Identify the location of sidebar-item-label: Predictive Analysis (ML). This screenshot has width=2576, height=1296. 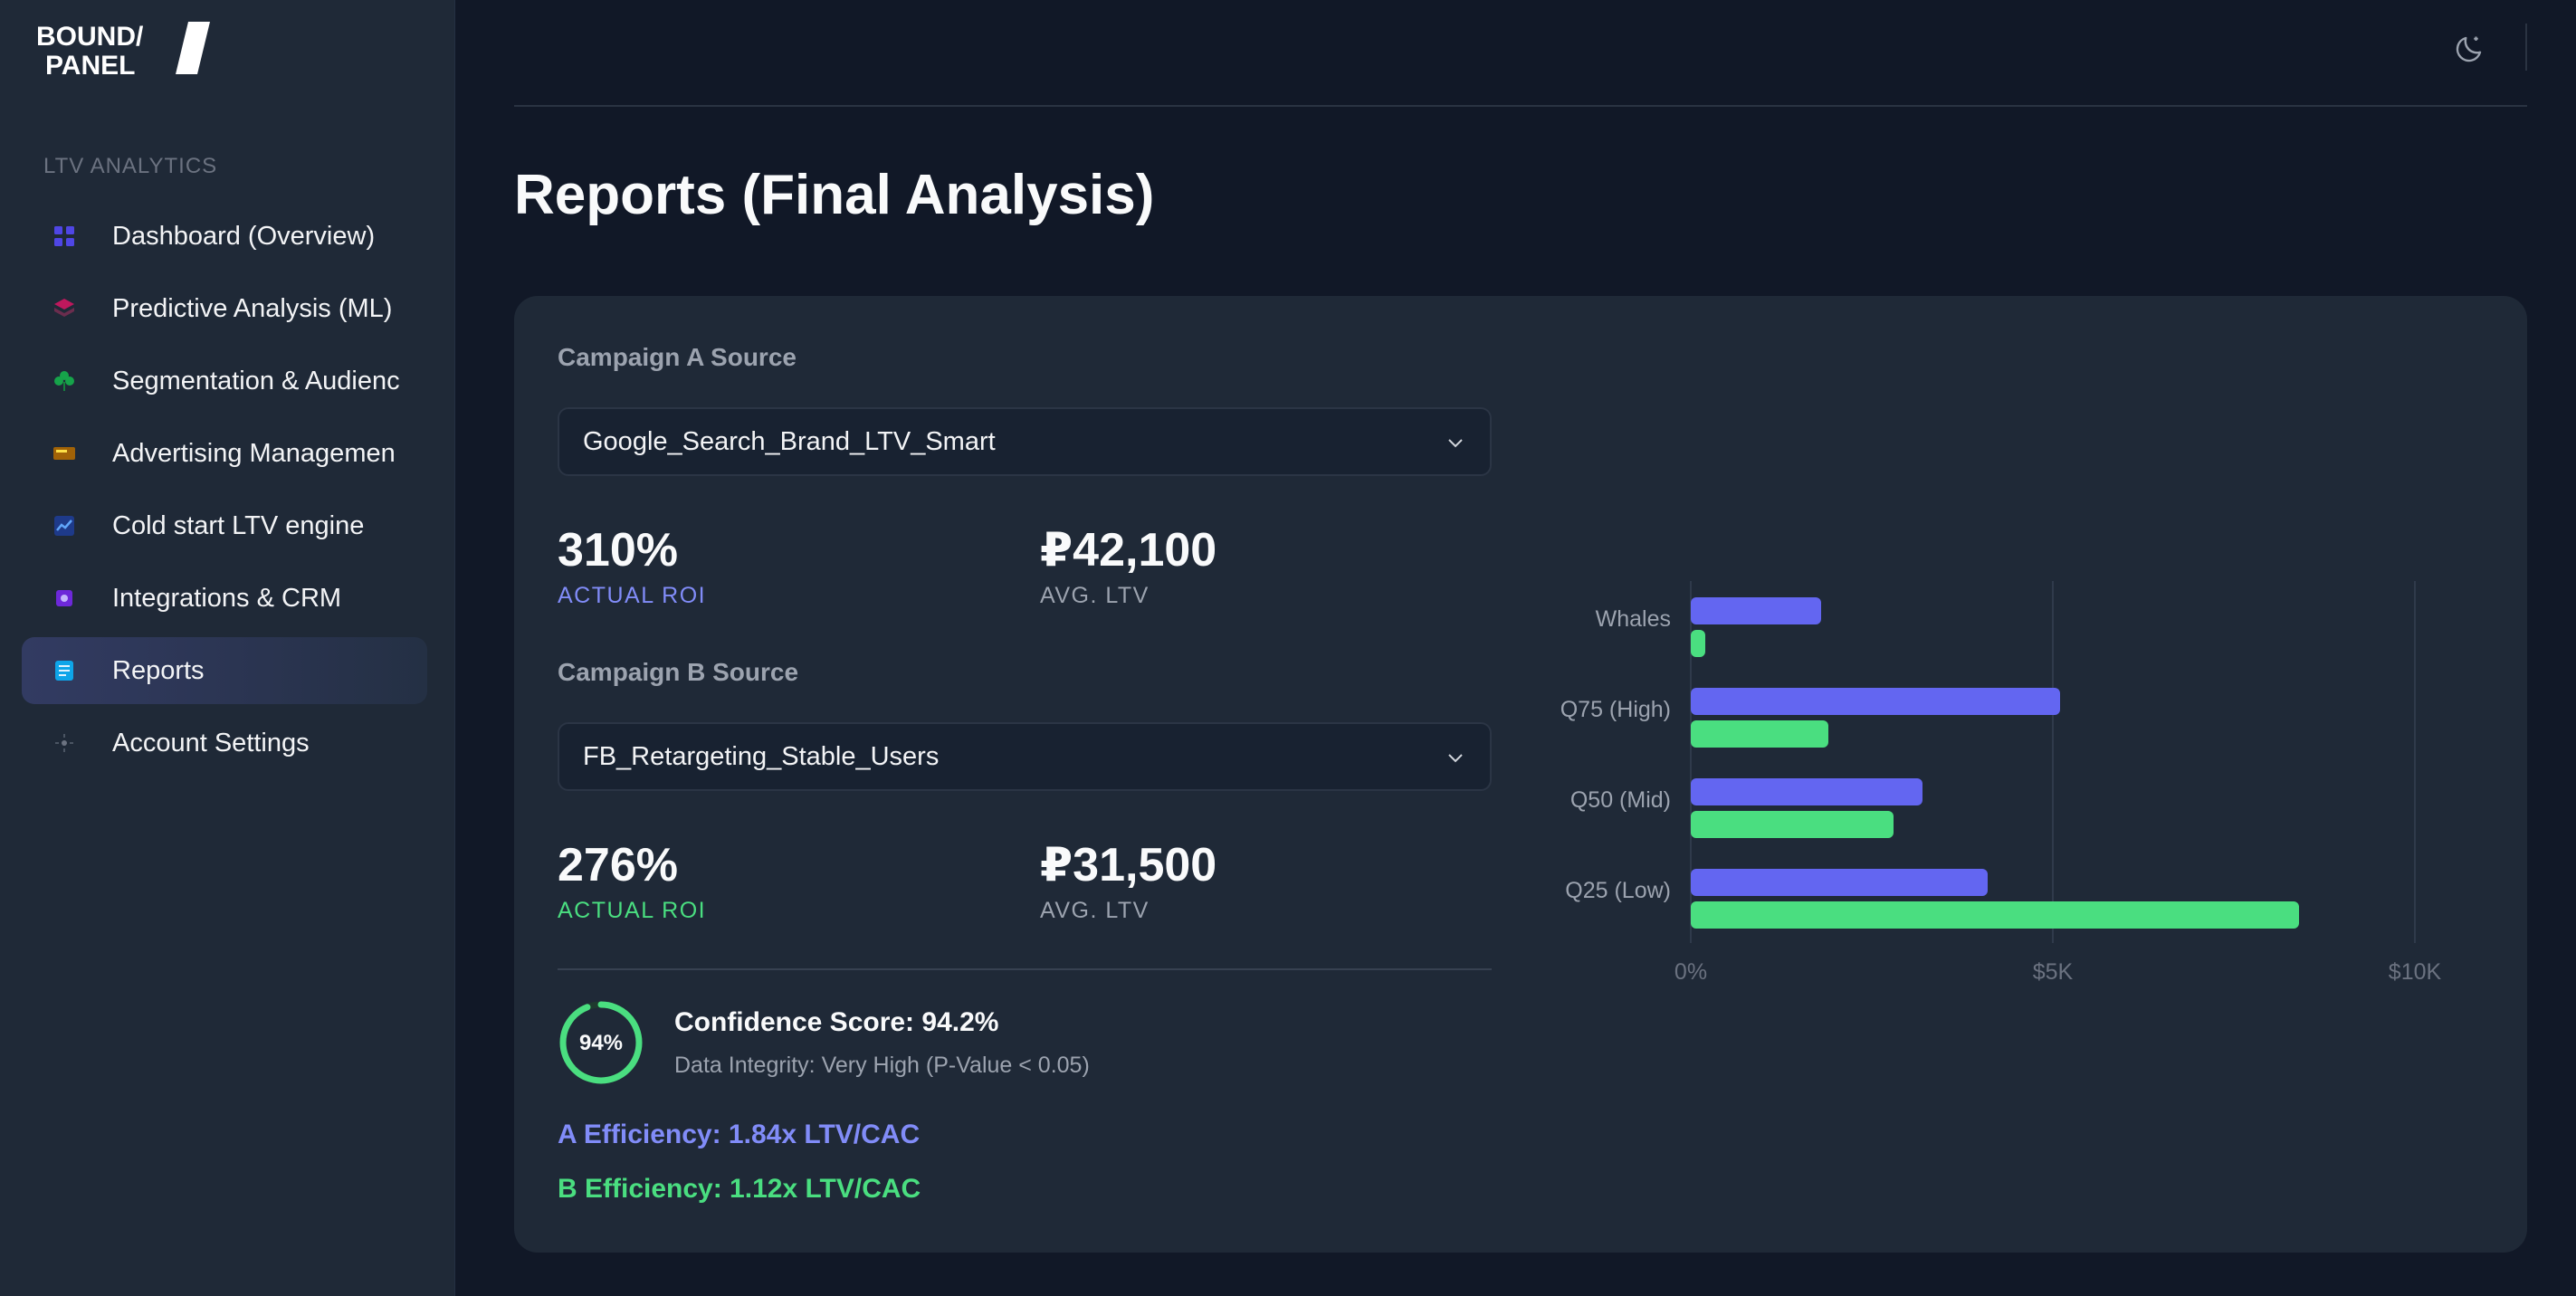
(253, 308).